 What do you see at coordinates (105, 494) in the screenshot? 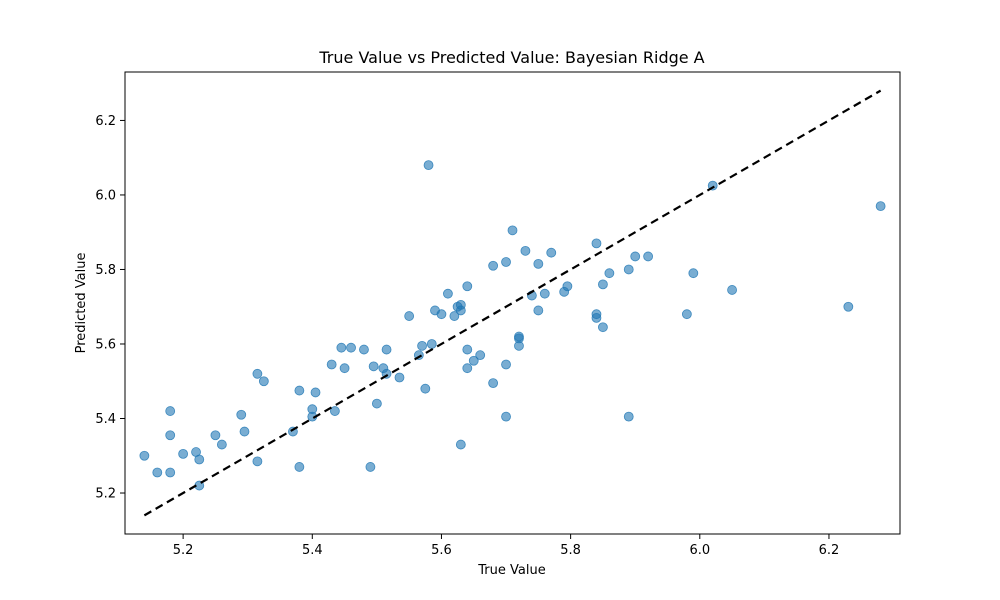
I see `y-tick-label: 5.2` at bounding box center [105, 494].